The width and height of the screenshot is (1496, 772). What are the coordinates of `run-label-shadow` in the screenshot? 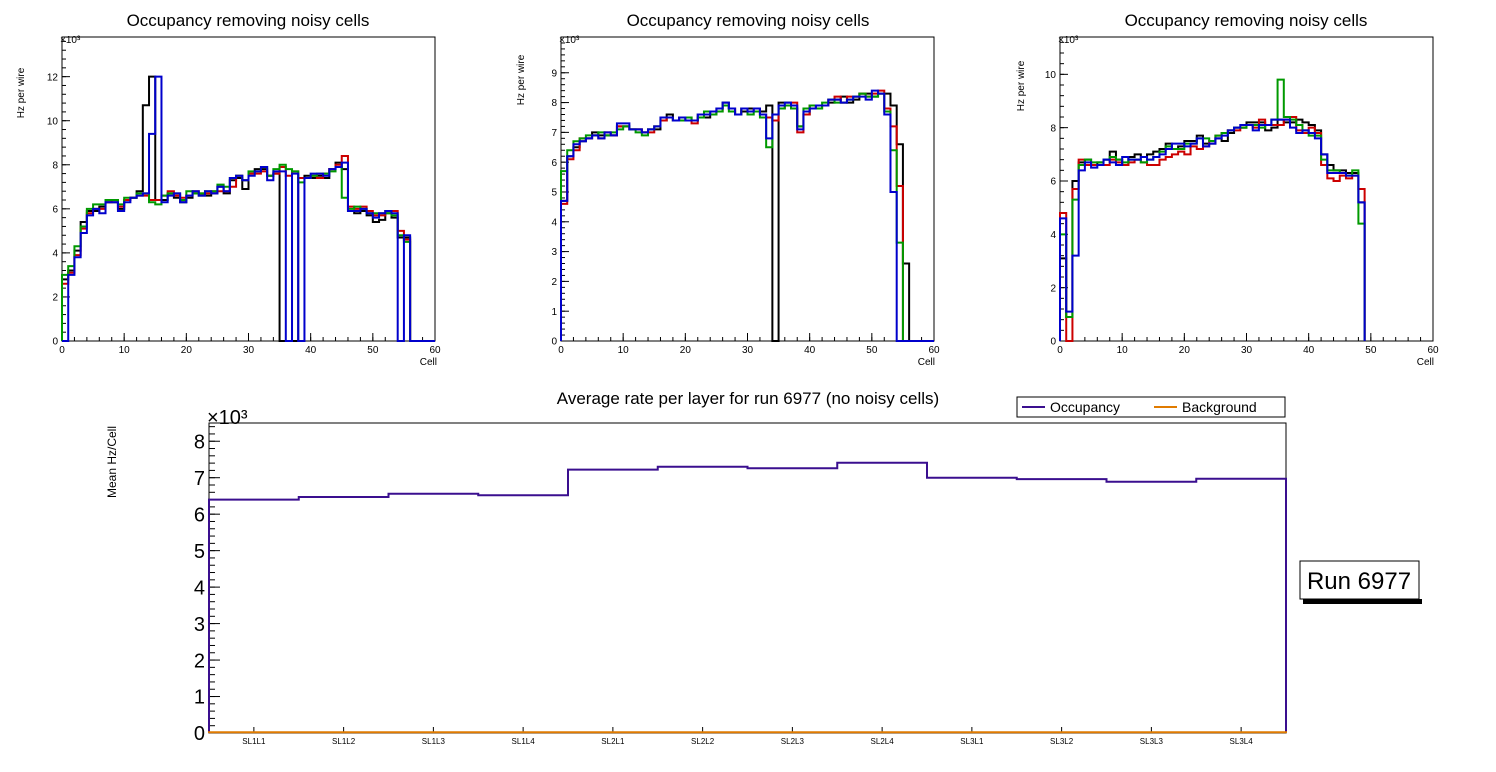 It's located at (1362, 601).